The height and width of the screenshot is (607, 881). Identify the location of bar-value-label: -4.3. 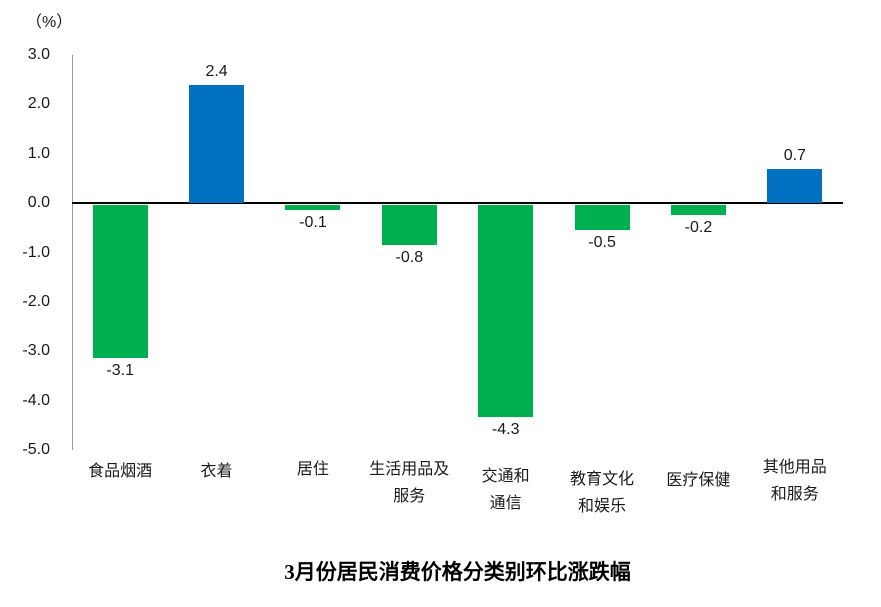
(505, 430).